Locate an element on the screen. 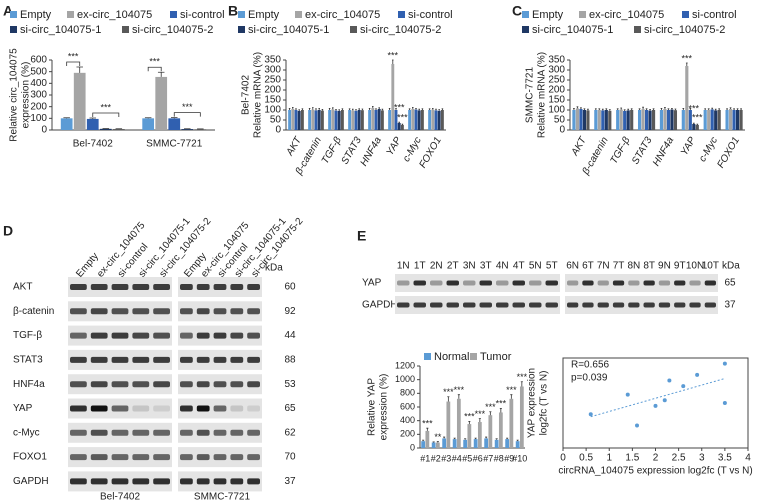 Image resolution: width=780 pixels, height=504 pixels. lane-label: 1N is located at coordinates (403, 266).